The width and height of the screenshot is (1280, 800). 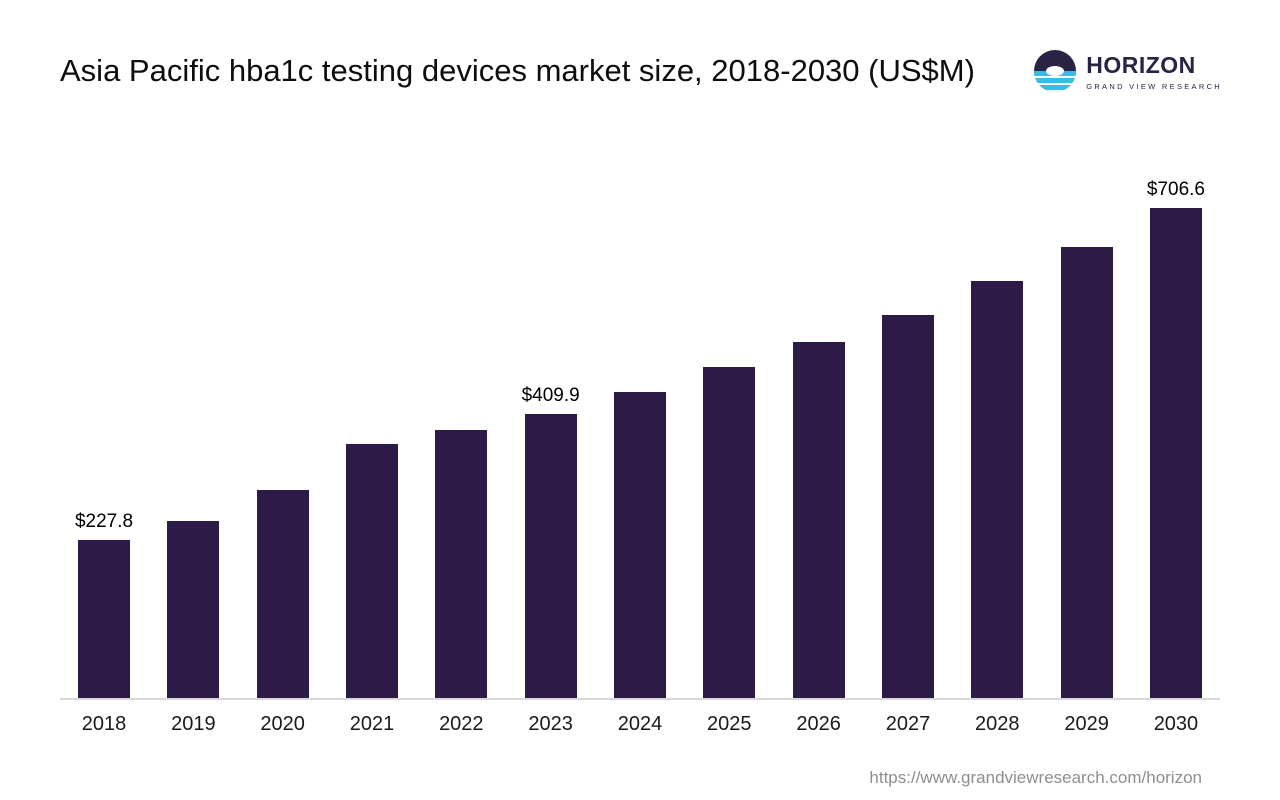 I want to click on bar-column: $227.8, so click(x=104, y=604).